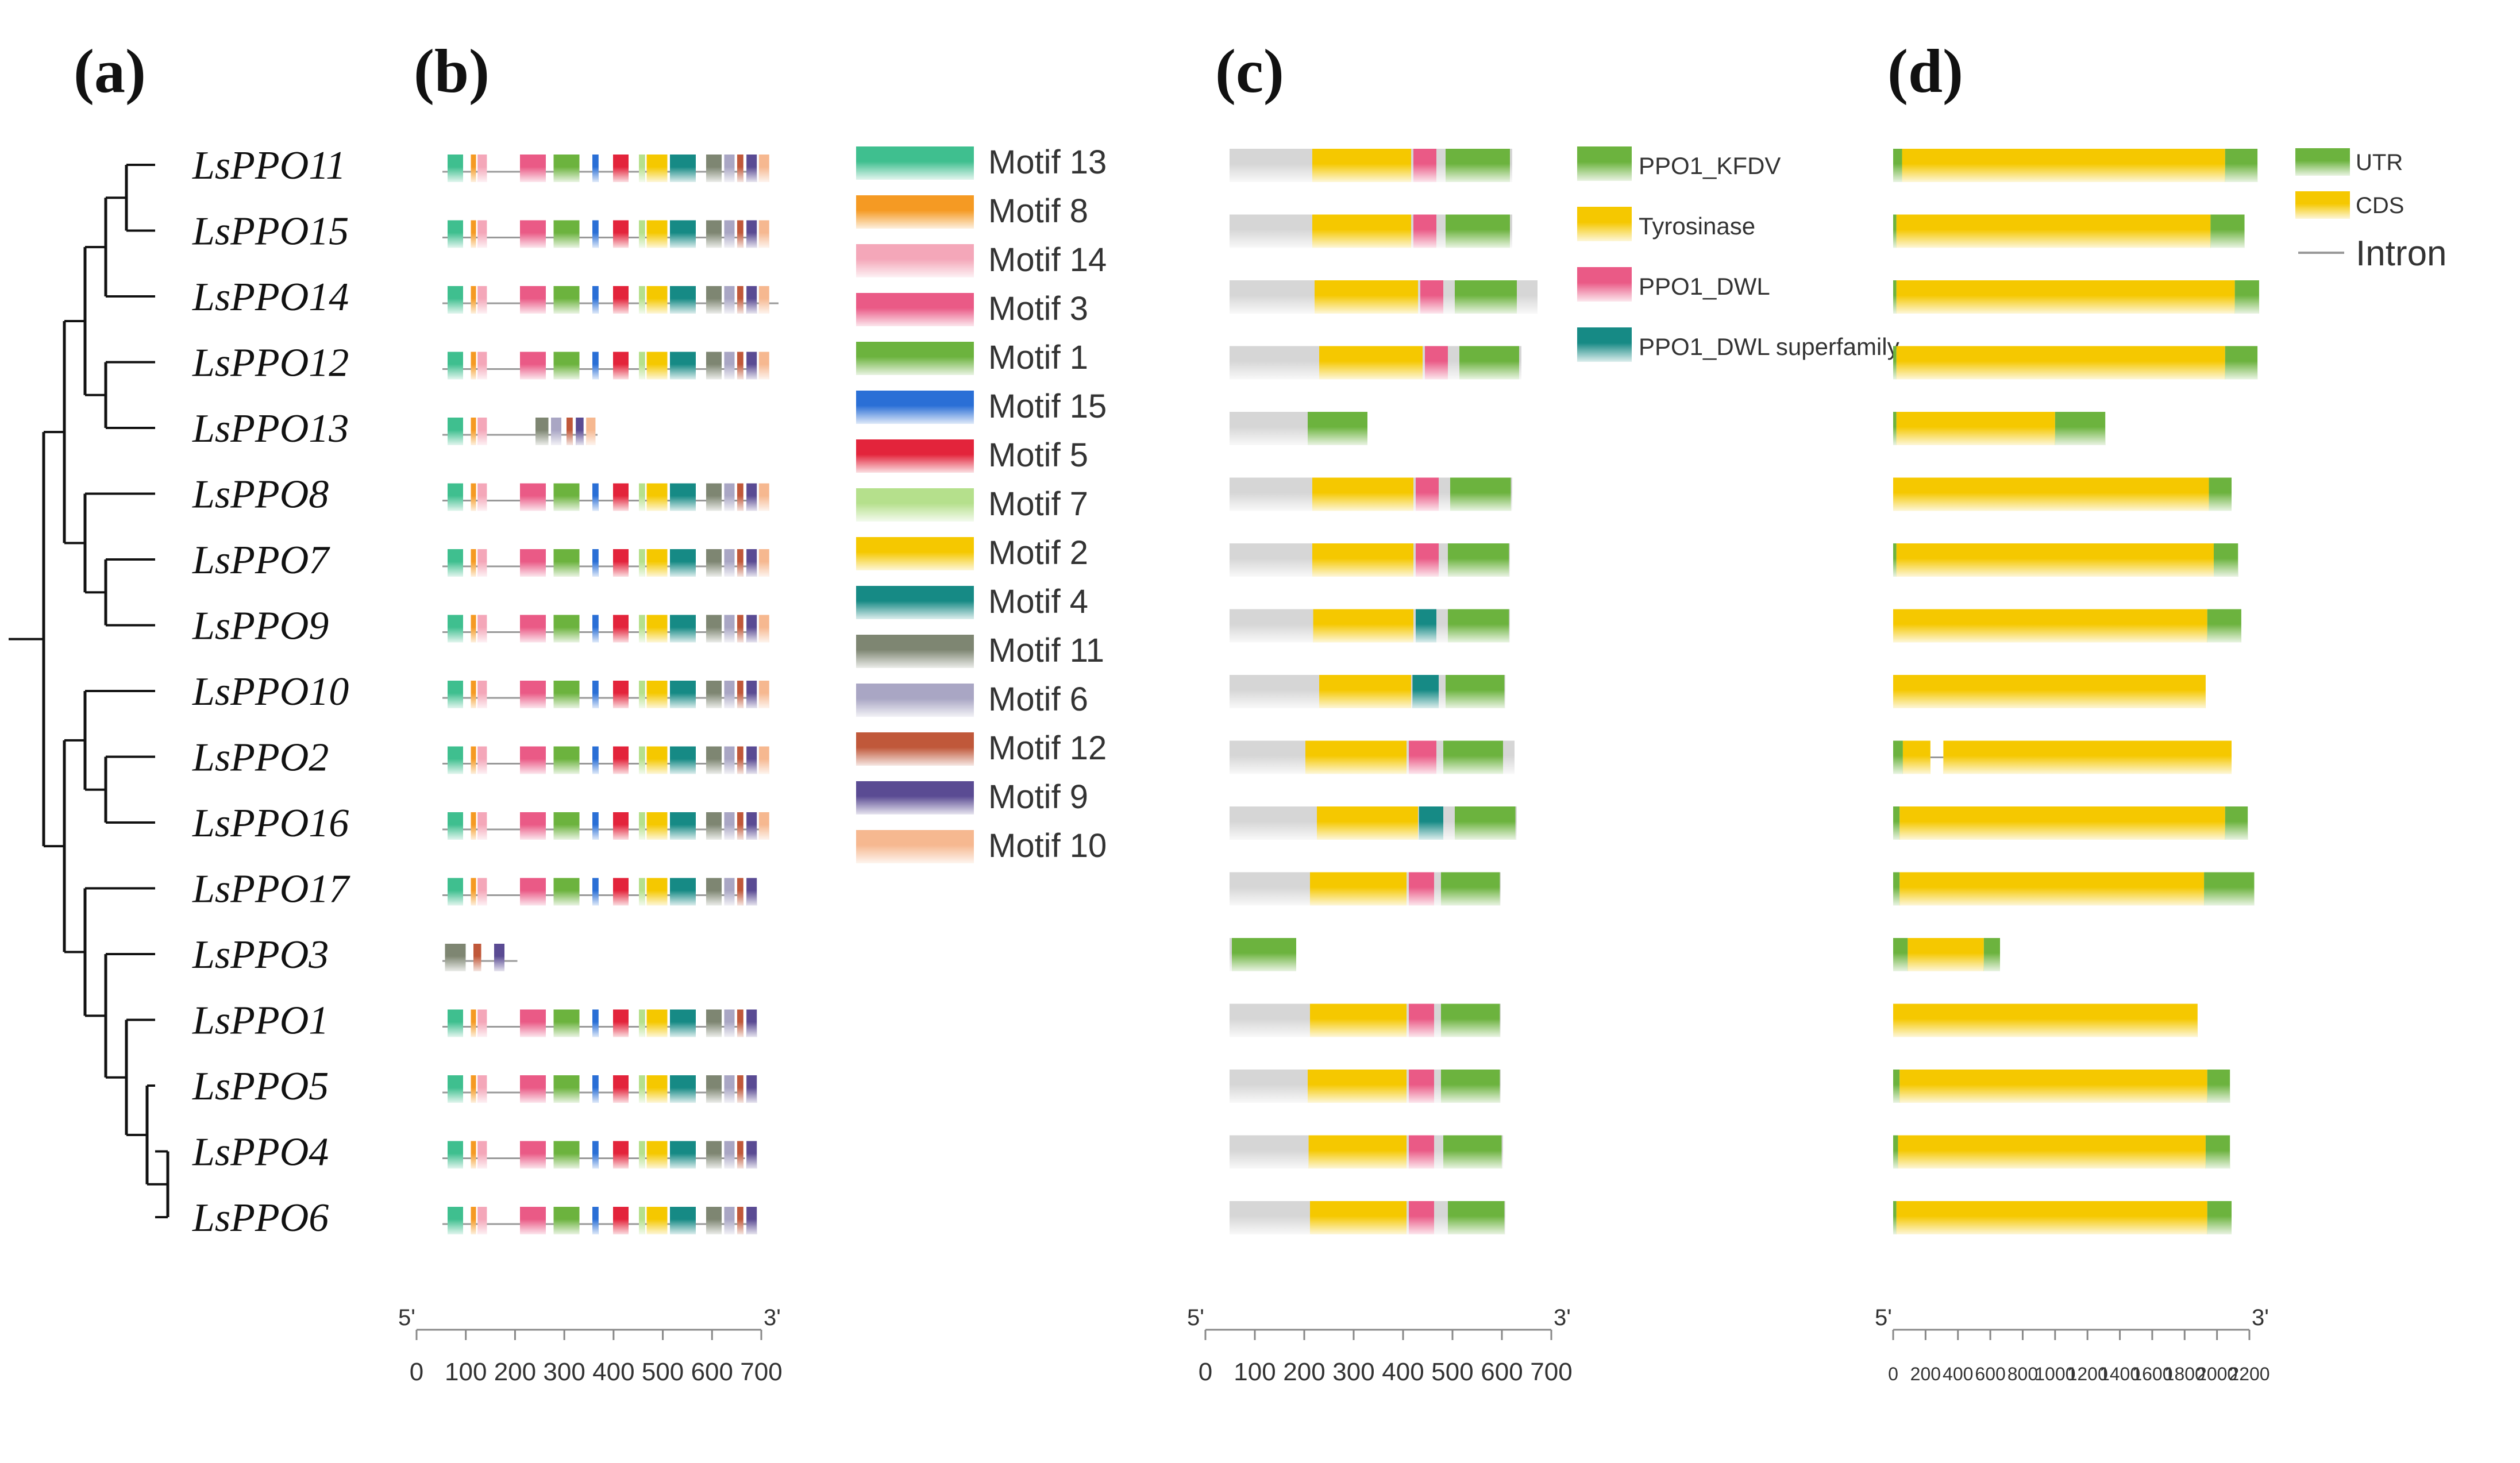  I want to click on axis-tick-label: 0, so click(1206, 1372).